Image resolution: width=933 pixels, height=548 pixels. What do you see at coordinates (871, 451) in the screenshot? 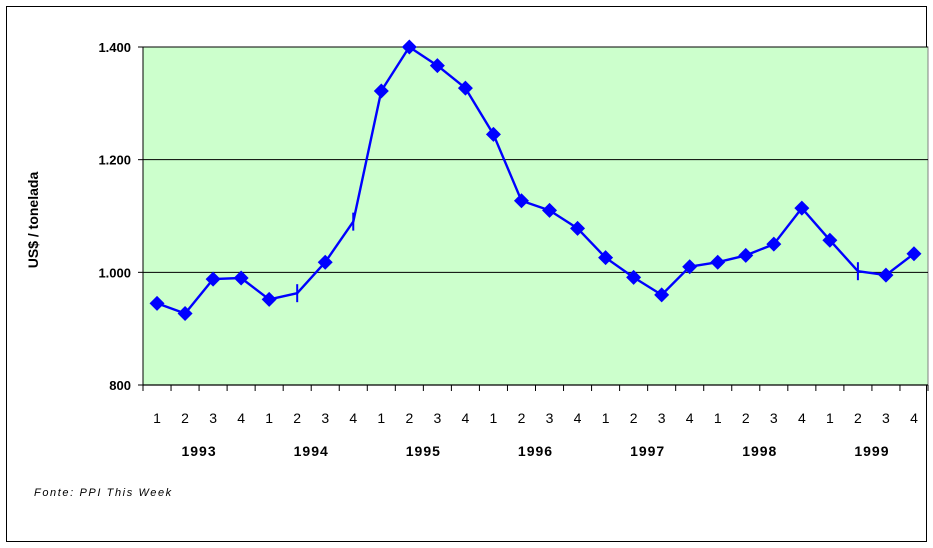
I see `year-label: 1999` at bounding box center [871, 451].